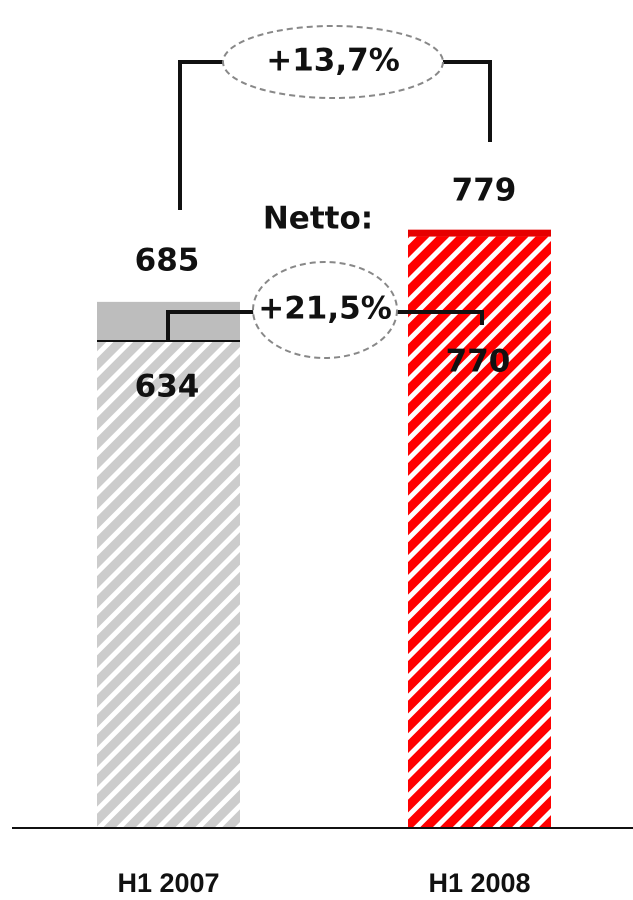  What do you see at coordinates (479, 883) in the screenshot?
I see `x-tick-label: H1 2008` at bounding box center [479, 883].